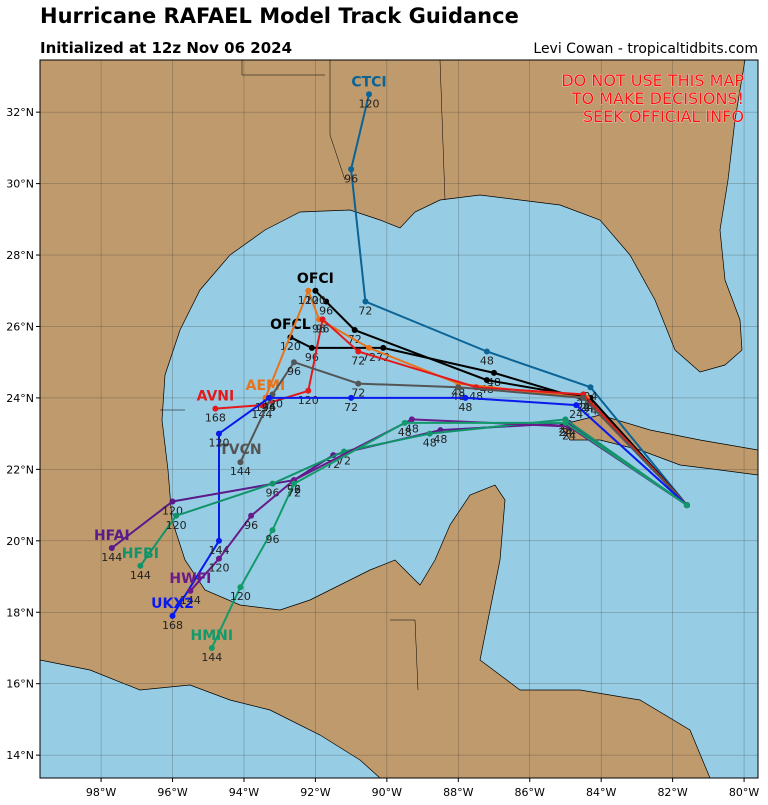 Image resolution: width=768 pixels, height=805 pixels. Describe the element at coordinates (112, 536) in the screenshot. I see `track-name: HFAI` at that location.